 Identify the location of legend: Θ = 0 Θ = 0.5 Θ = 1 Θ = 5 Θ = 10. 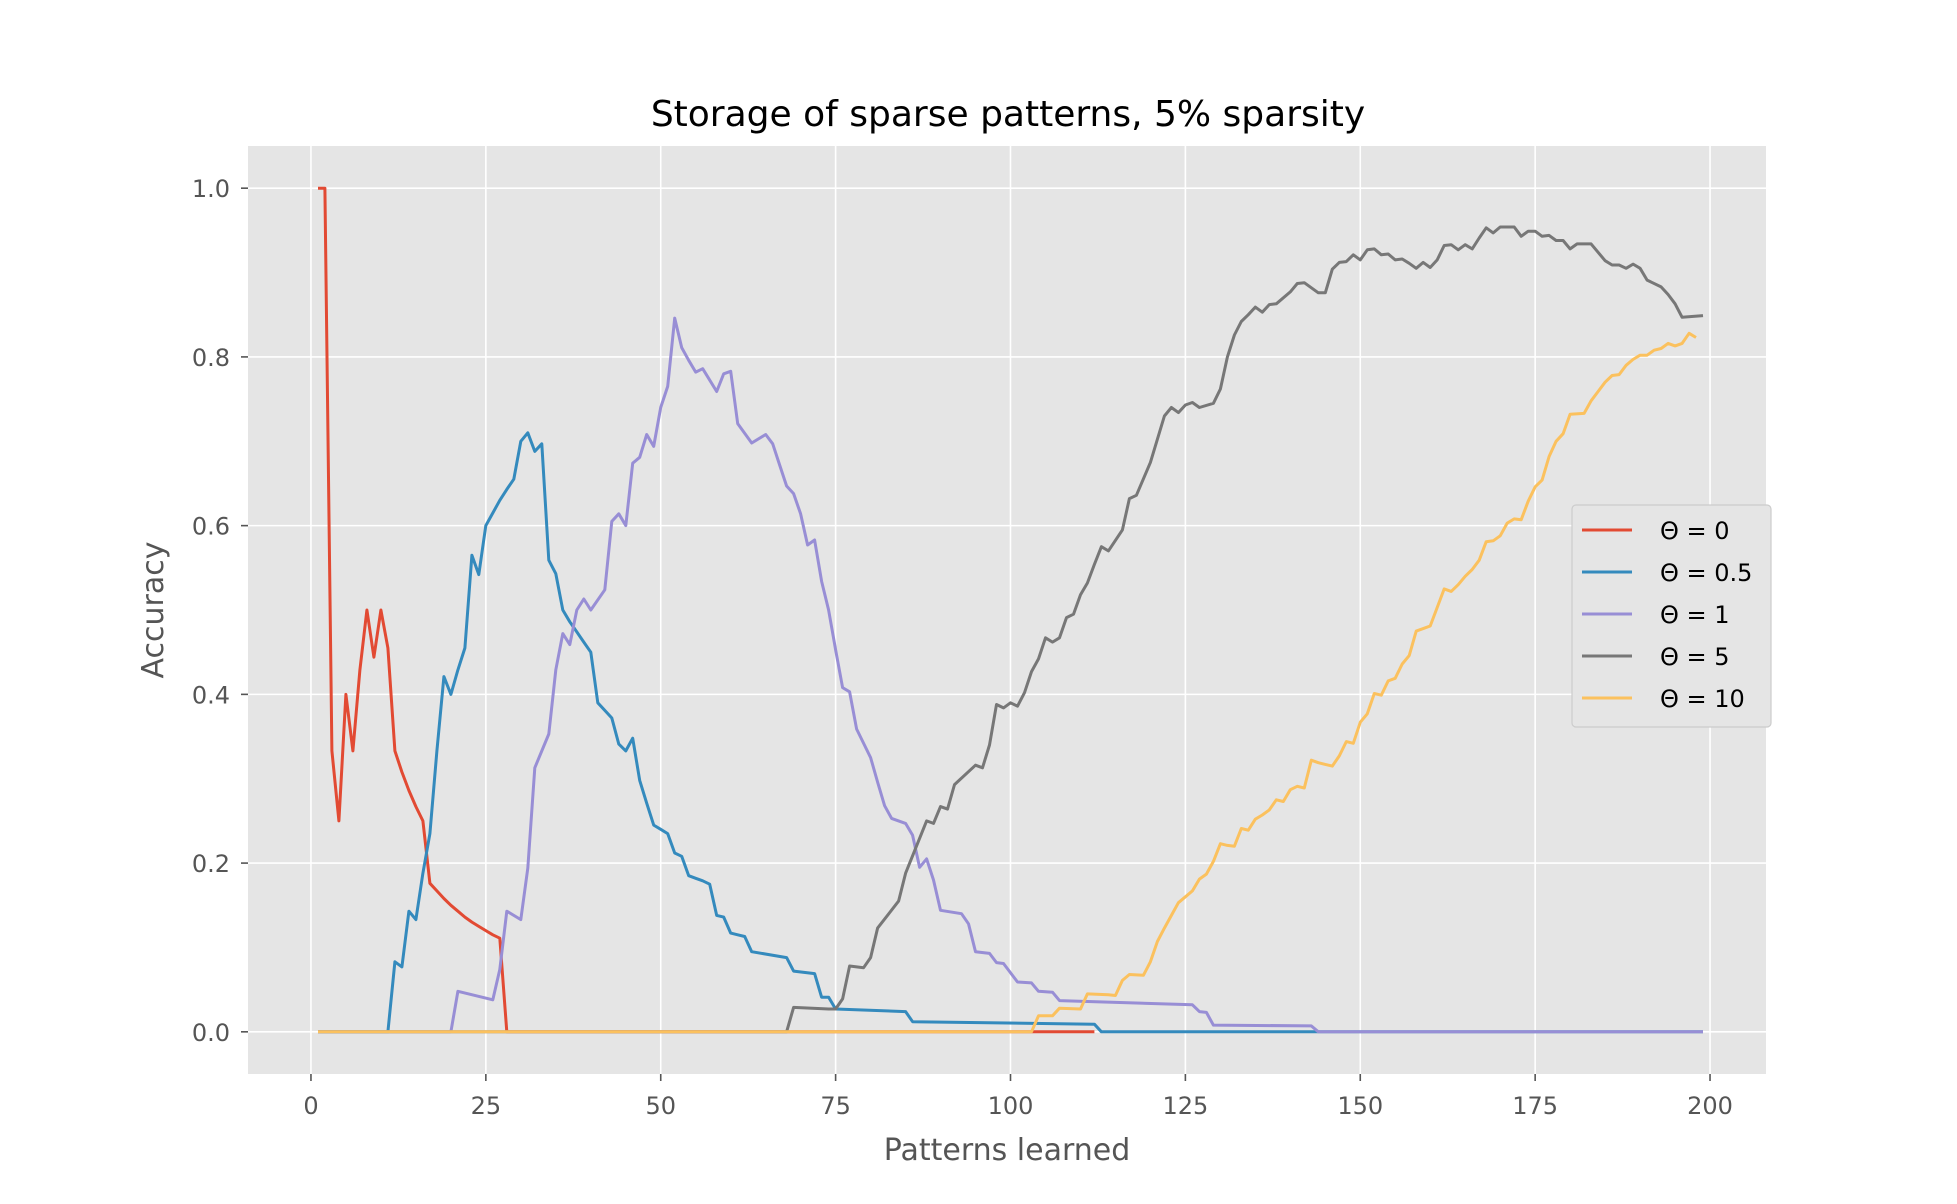
(1671, 616).